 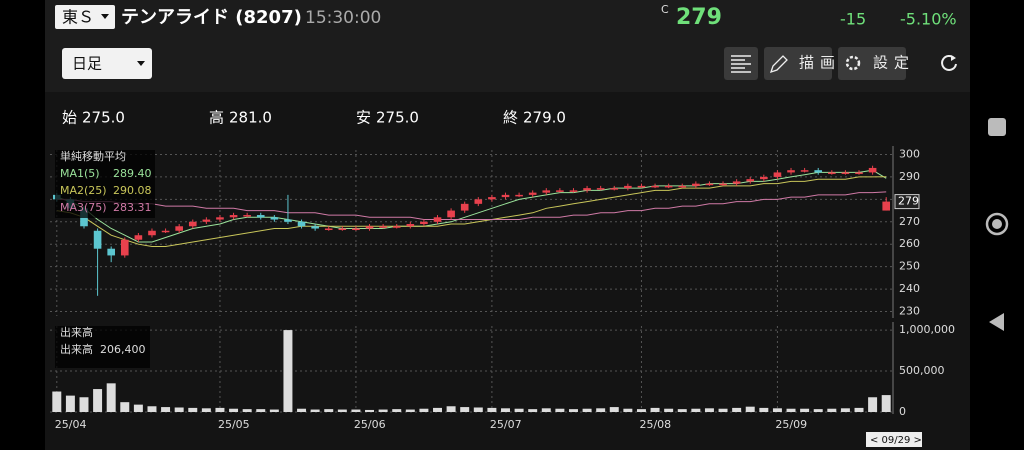 What do you see at coordinates (141, 63) in the screenshot?
I see `dropdown-arrow` at bounding box center [141, 63].